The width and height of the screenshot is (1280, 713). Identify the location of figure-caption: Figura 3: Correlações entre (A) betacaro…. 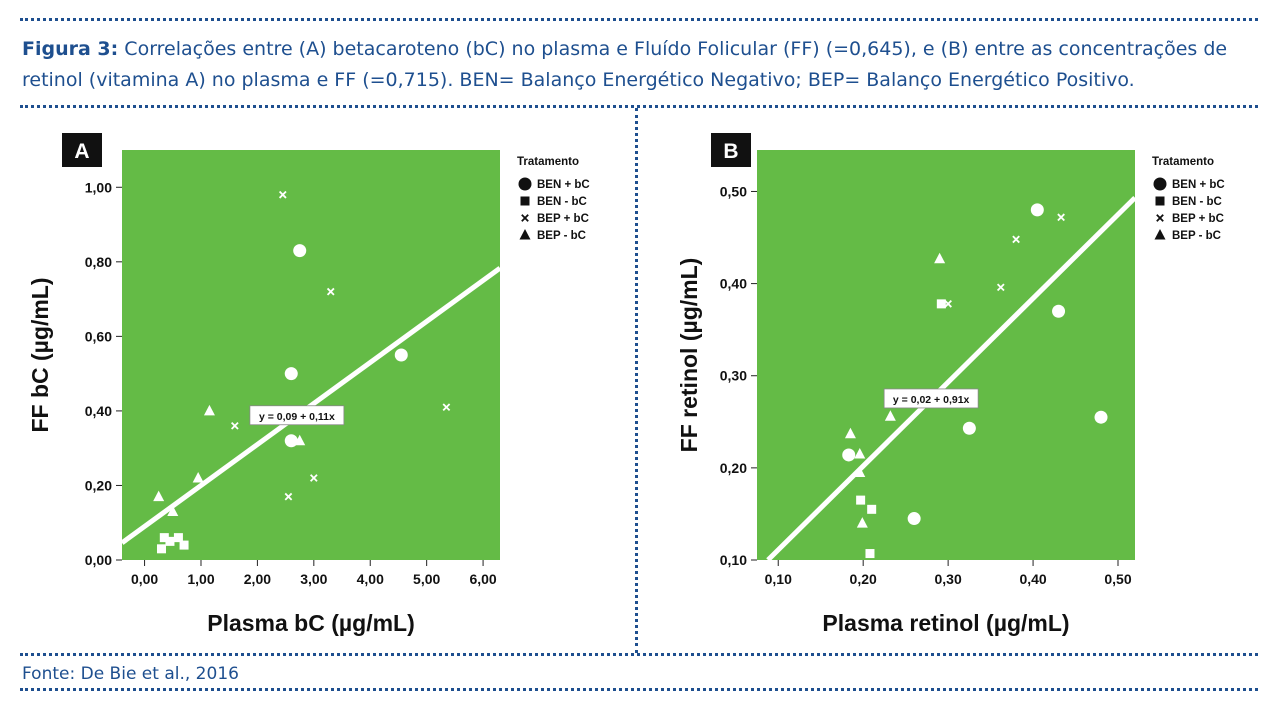
(640, 65).